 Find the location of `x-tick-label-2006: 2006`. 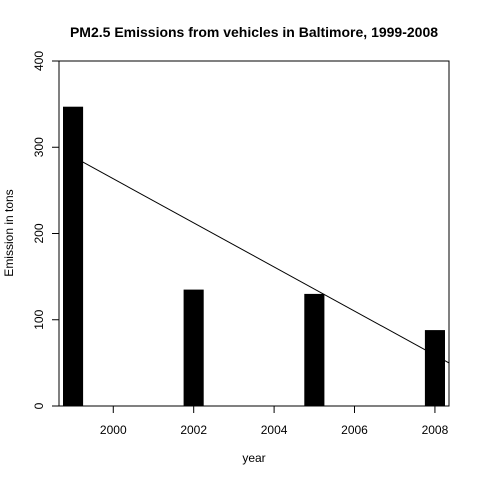

x-tick-label-2006: 2006 is located at coordinates (354, 430).